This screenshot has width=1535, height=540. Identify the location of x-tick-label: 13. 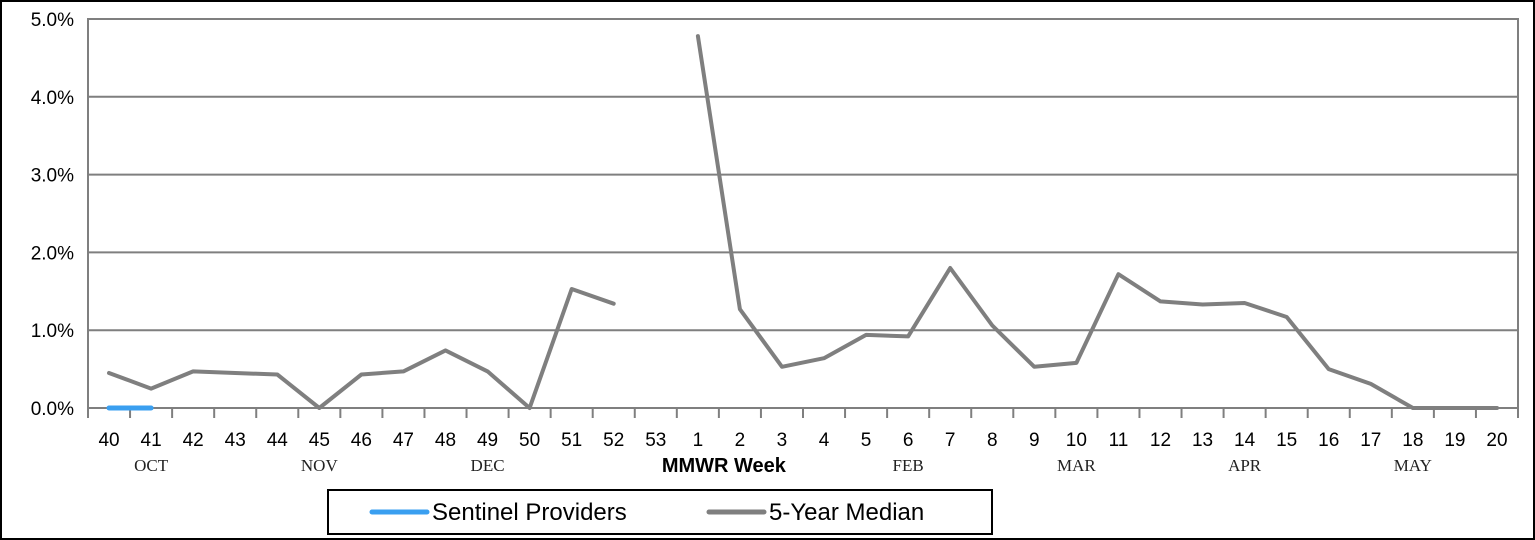
(1202, 440).